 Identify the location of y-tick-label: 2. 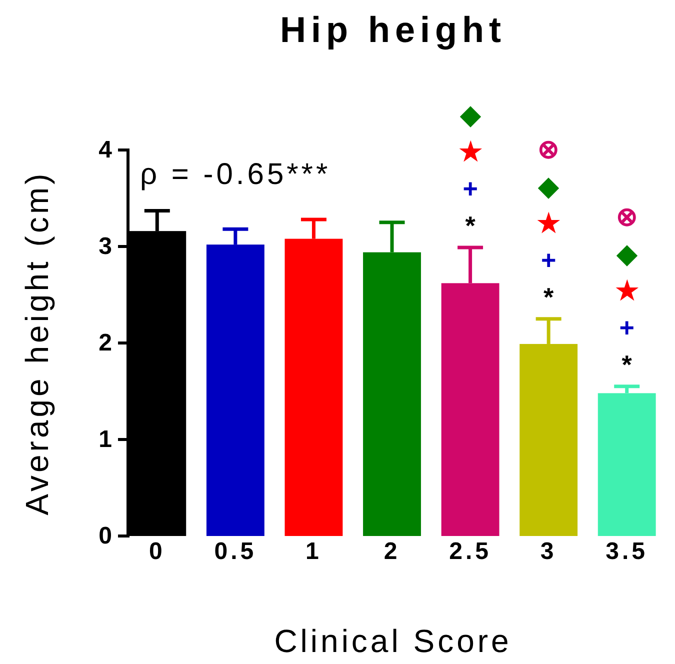
(105, 343).